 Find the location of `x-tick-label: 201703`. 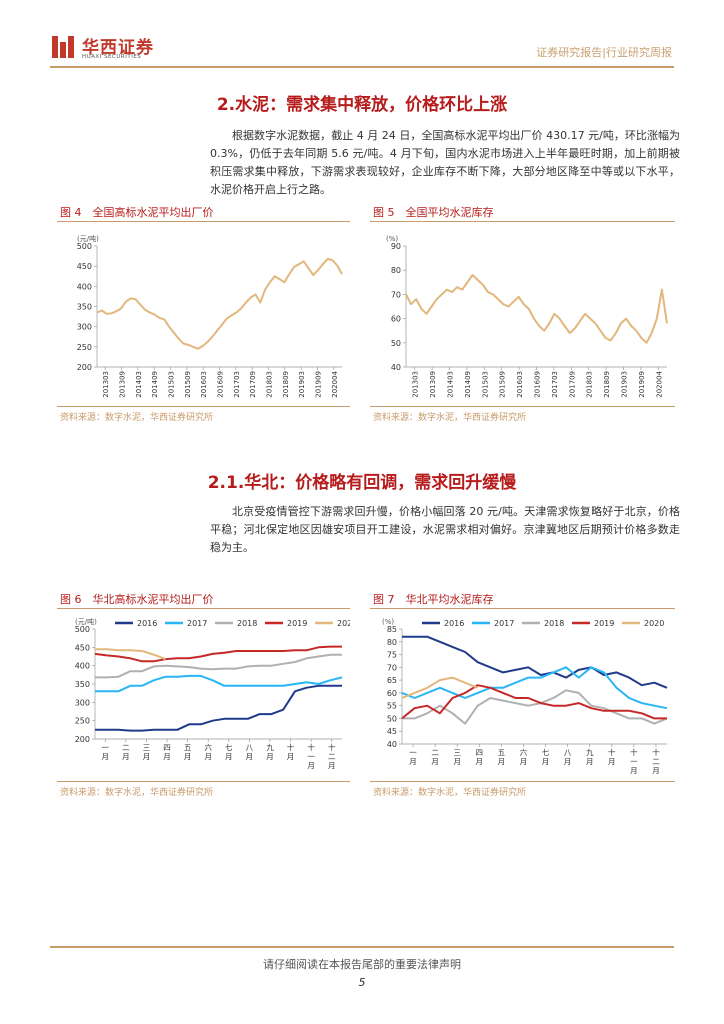

x-tick-label: 201703 is located at coordinates (237, 384).